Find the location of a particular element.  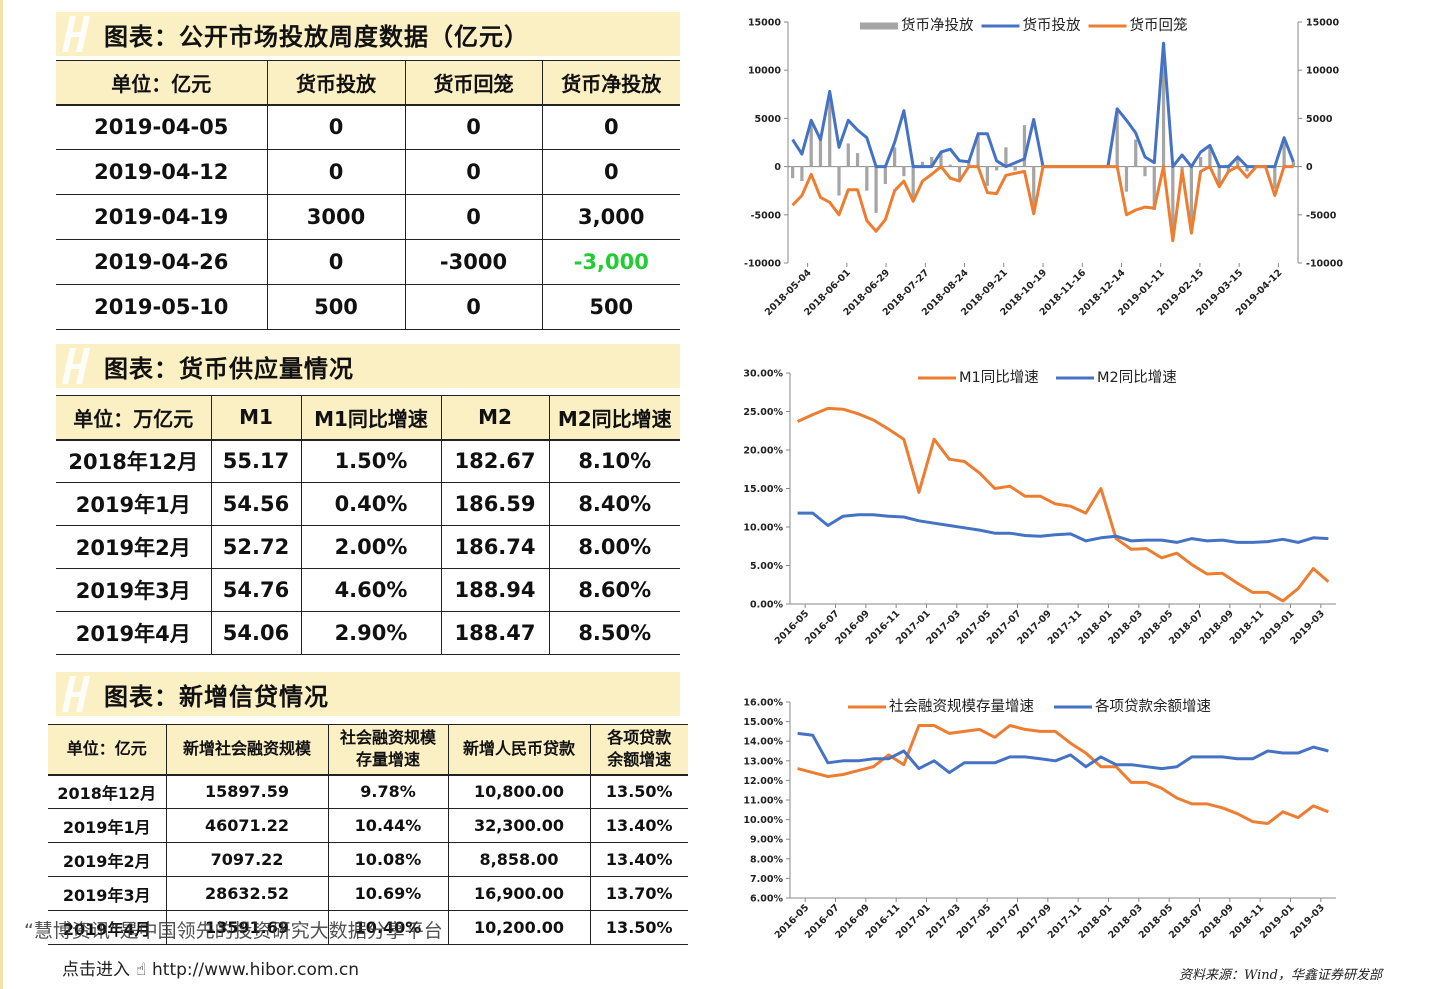

table-row: 2019-04-12 0 0 0 is located at coordinates (368, 172).